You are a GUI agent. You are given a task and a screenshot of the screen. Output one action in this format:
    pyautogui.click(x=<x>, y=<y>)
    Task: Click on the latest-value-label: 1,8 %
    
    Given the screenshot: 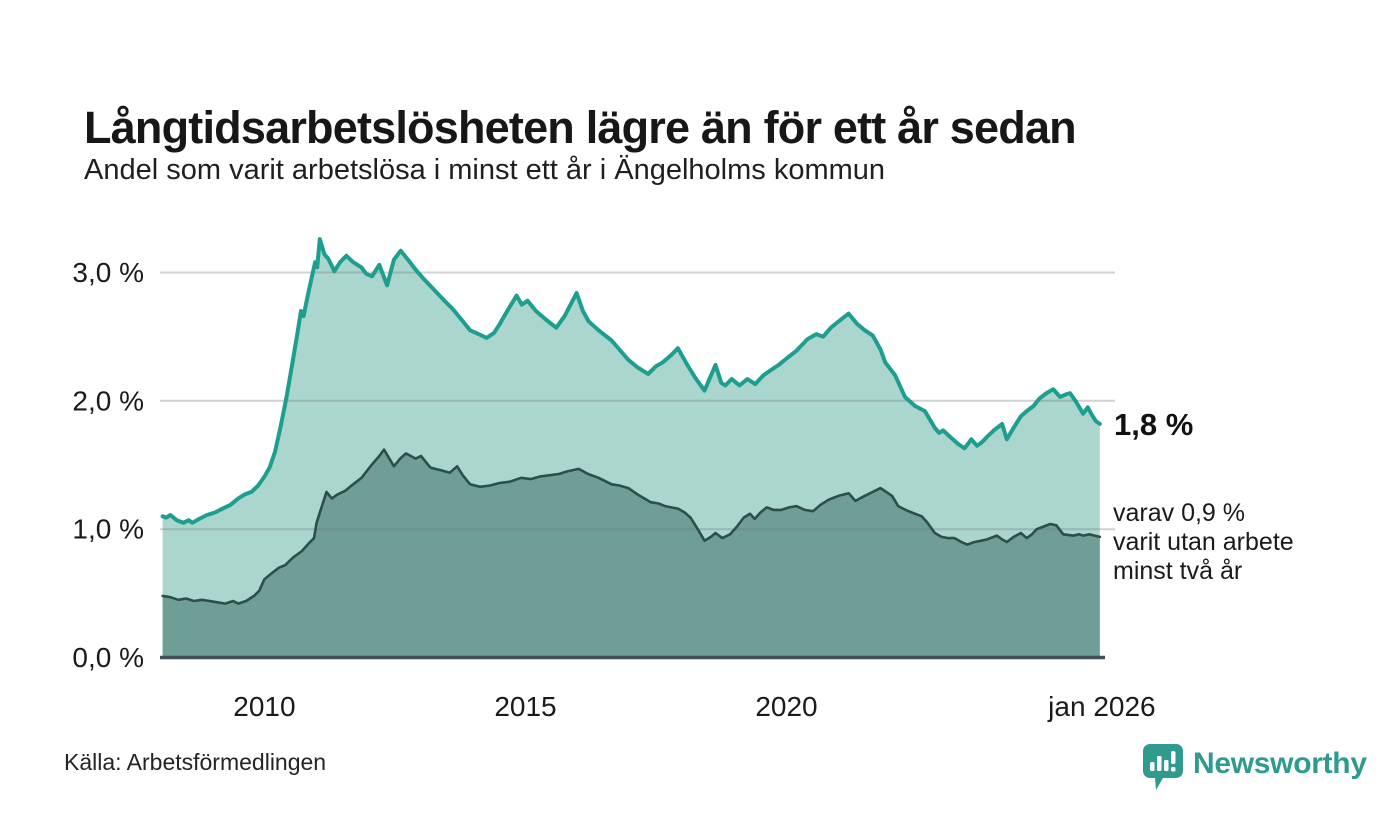 What is the action you would take?
    pyautogui.click(x=1154, y=424)
    